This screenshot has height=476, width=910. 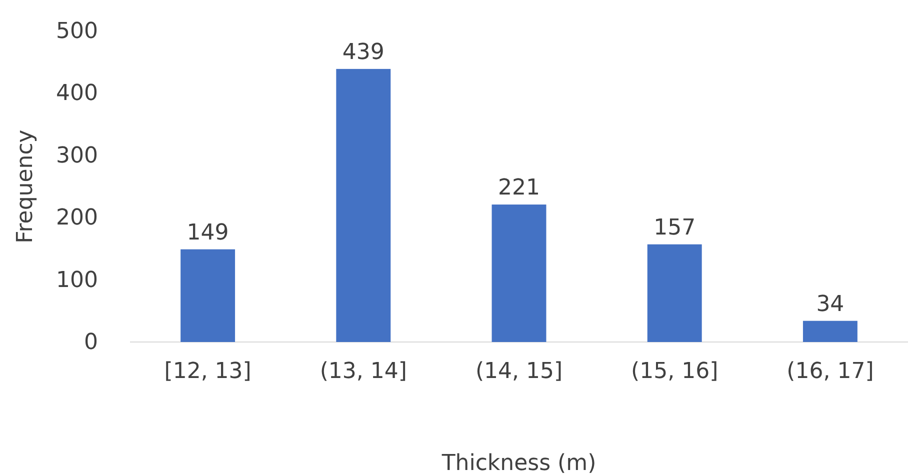 I want to click on data-label: 34, so click(x=830, y=304).